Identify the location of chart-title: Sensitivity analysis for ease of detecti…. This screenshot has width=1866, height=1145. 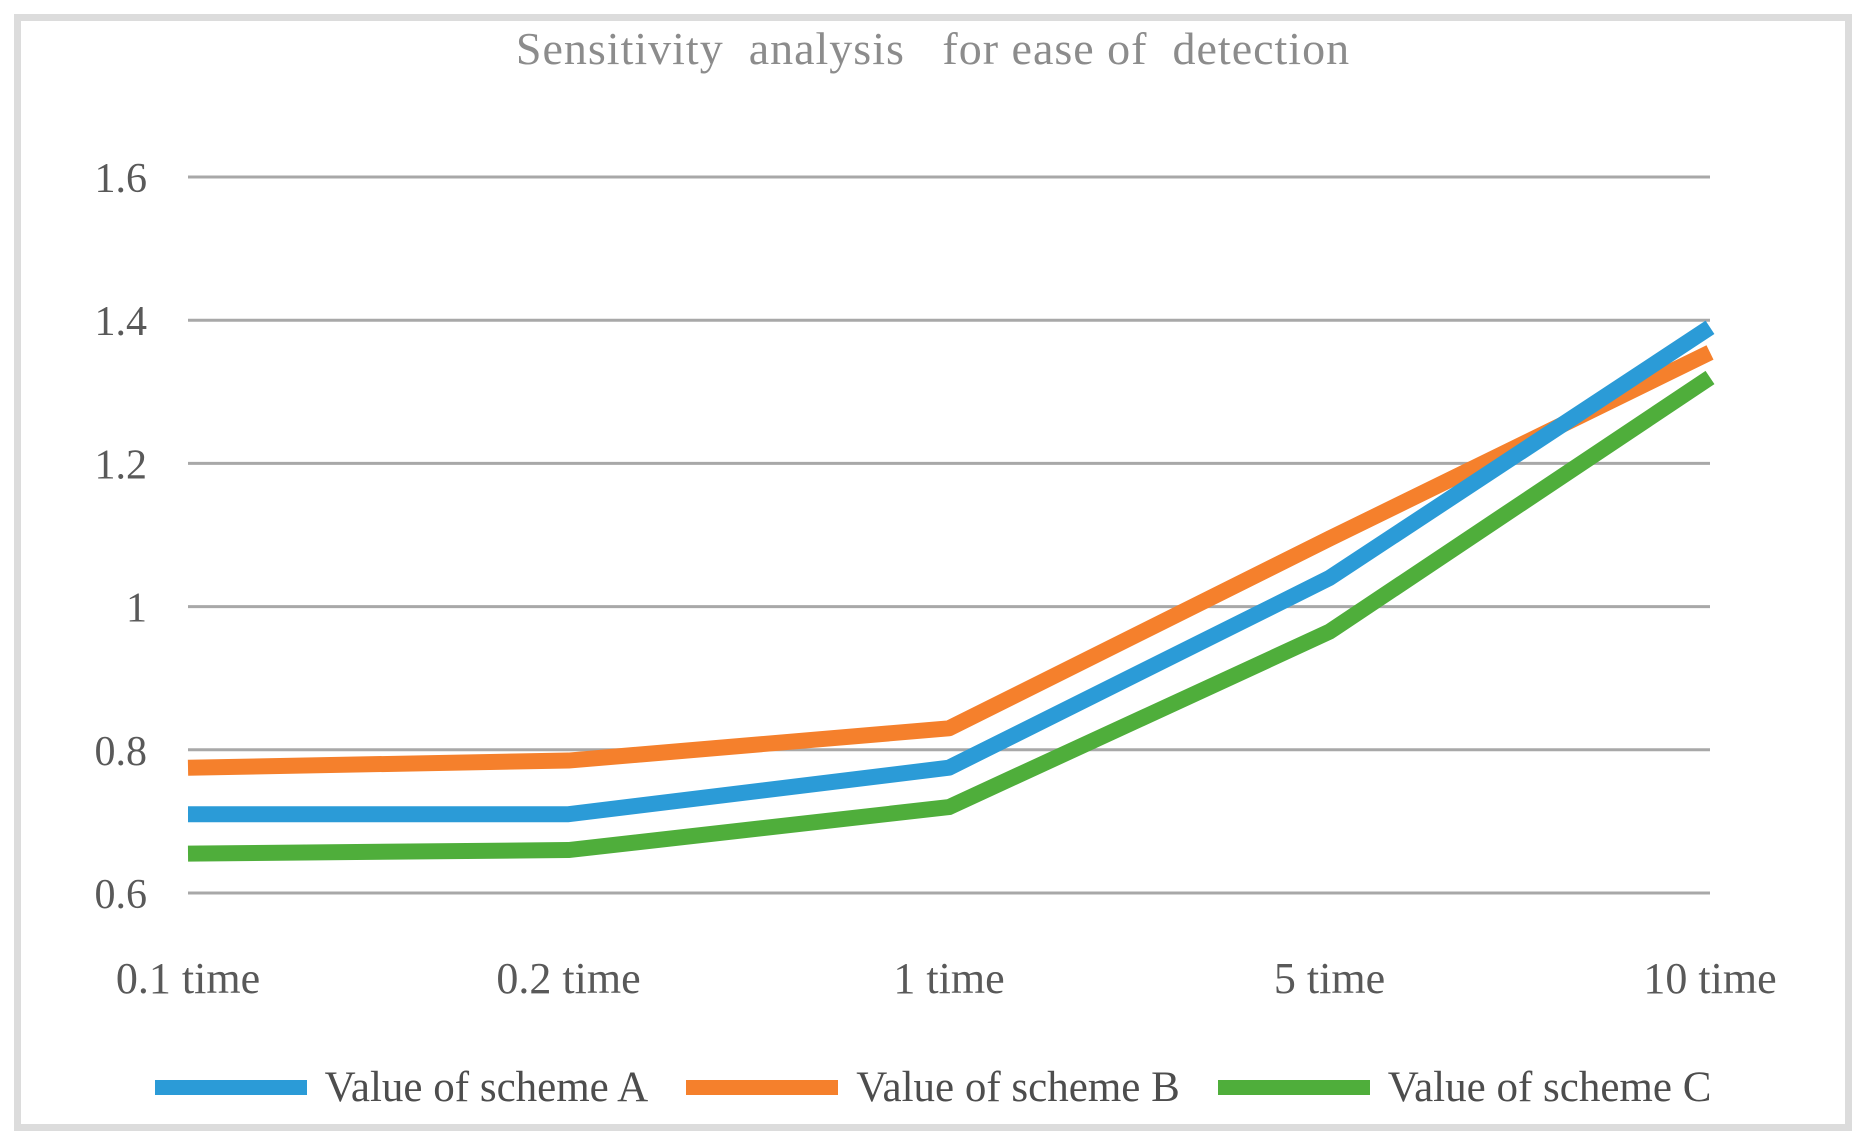
(933, 48).